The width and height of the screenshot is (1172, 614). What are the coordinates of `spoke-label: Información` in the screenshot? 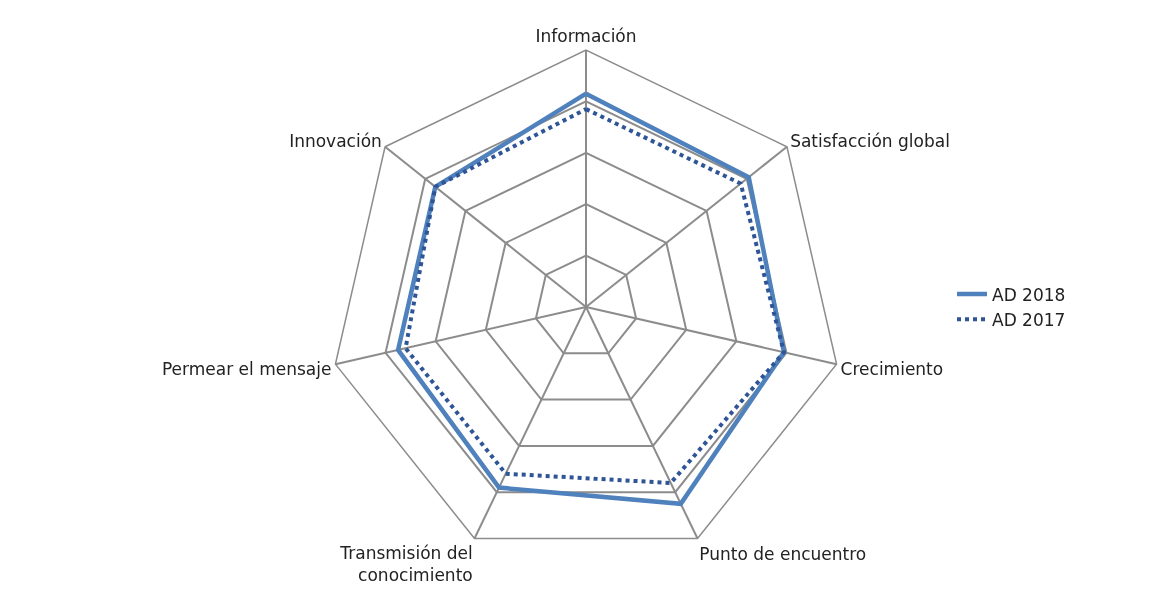 It's located at (586, 36).